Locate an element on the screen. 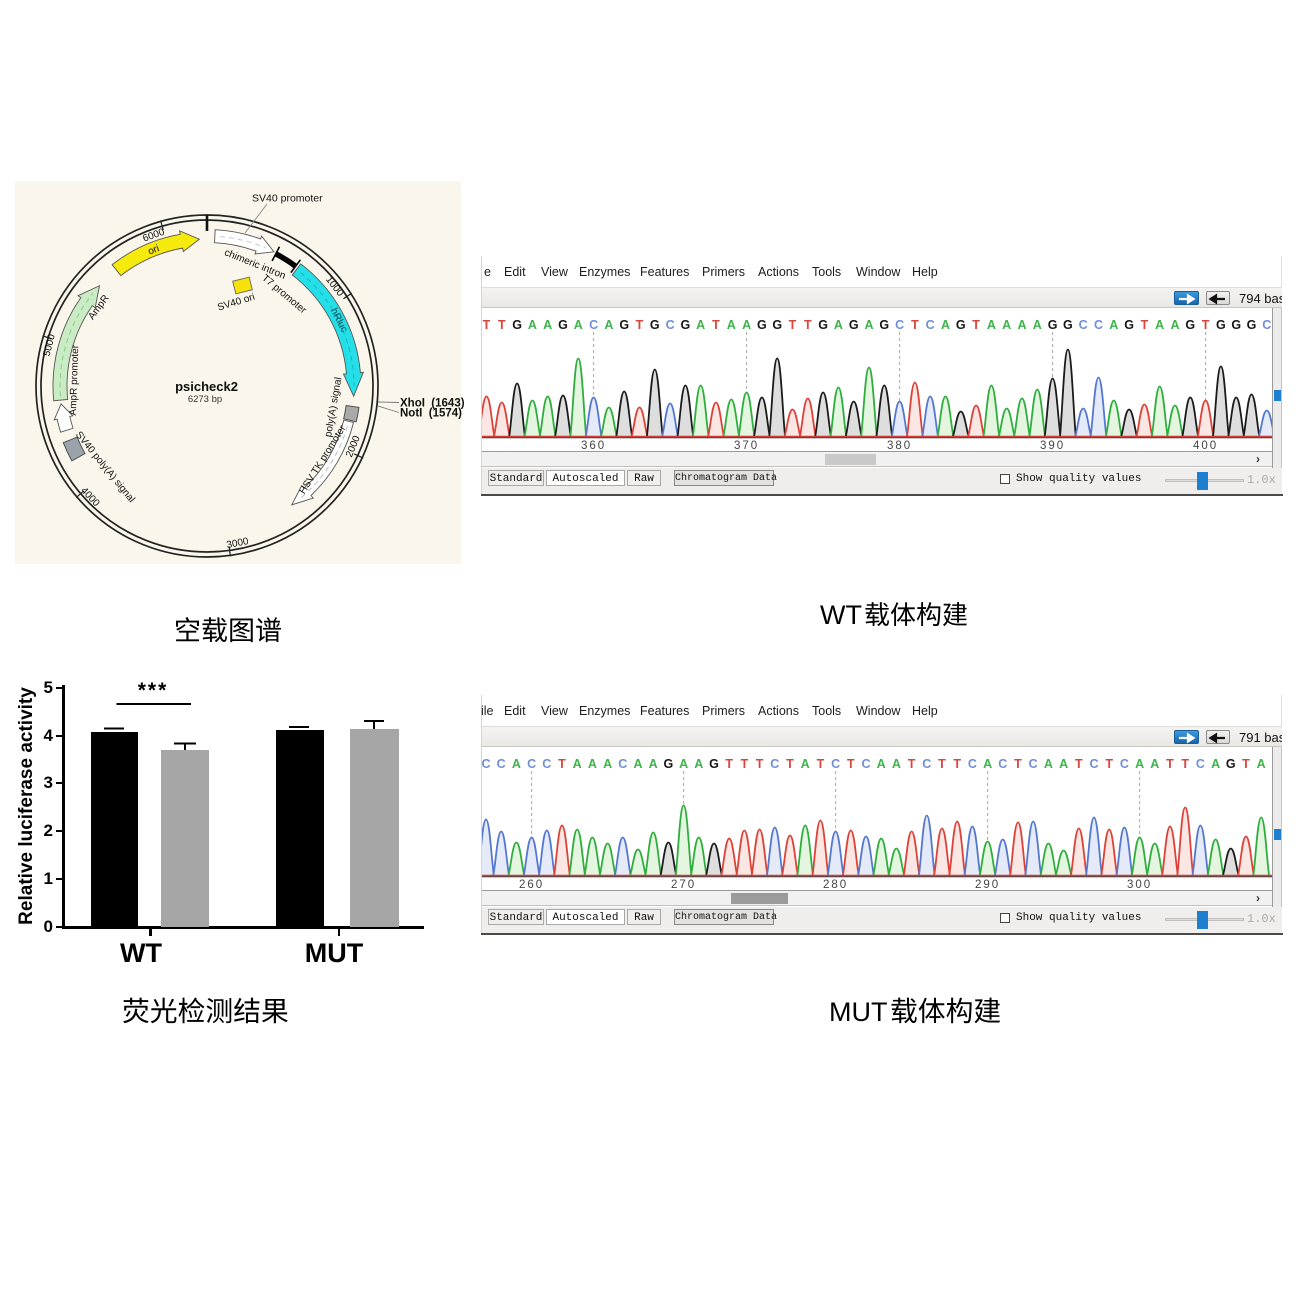  svg-text: 400 is located at coordinates (1205, 446).